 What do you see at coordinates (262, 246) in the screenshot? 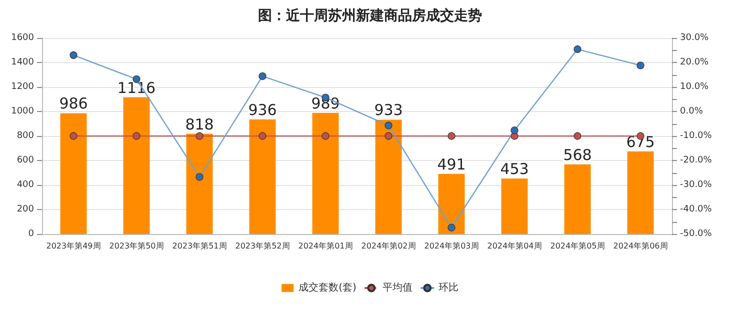
I see `x-tick-label: 2023年第52周` at bounding box center [262, 246].